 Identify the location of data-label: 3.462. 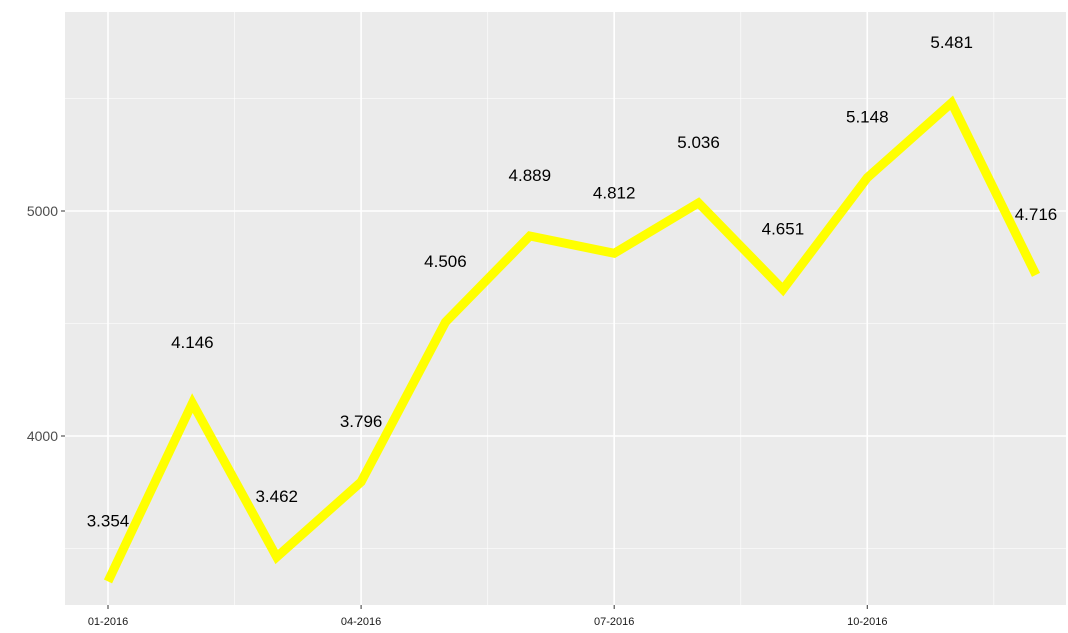
(276, 496).